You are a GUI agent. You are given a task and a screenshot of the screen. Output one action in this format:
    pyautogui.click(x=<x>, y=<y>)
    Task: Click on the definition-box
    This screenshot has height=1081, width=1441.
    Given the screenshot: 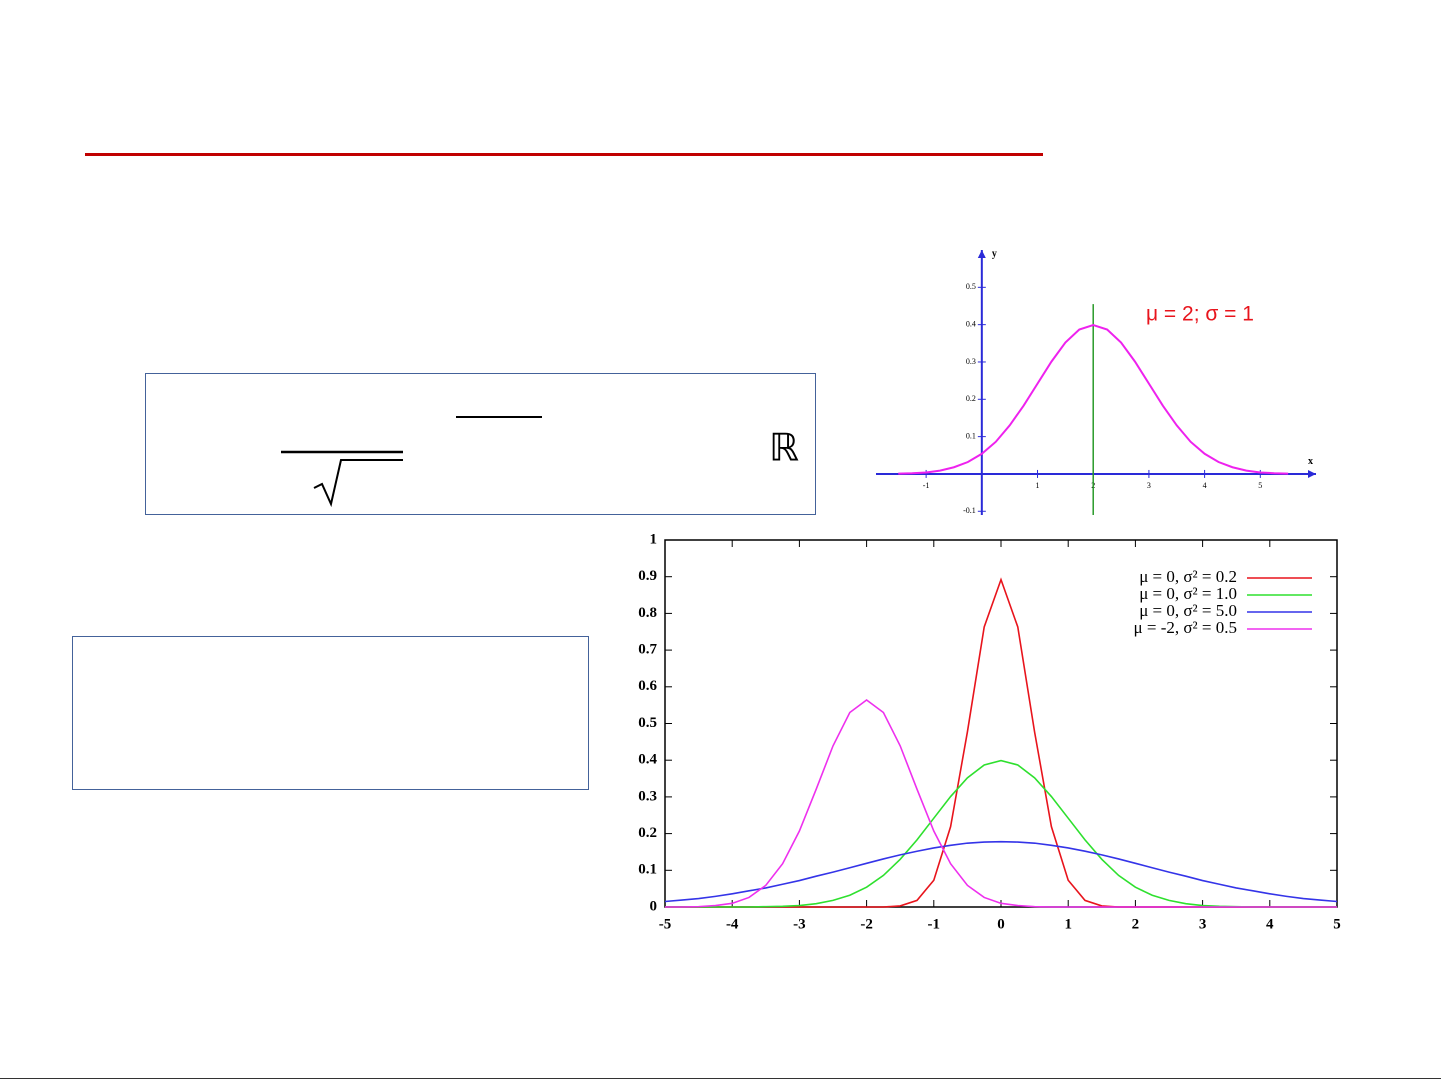 What is the action you would take?
    pyautogui.click(x=330, y=713)
    